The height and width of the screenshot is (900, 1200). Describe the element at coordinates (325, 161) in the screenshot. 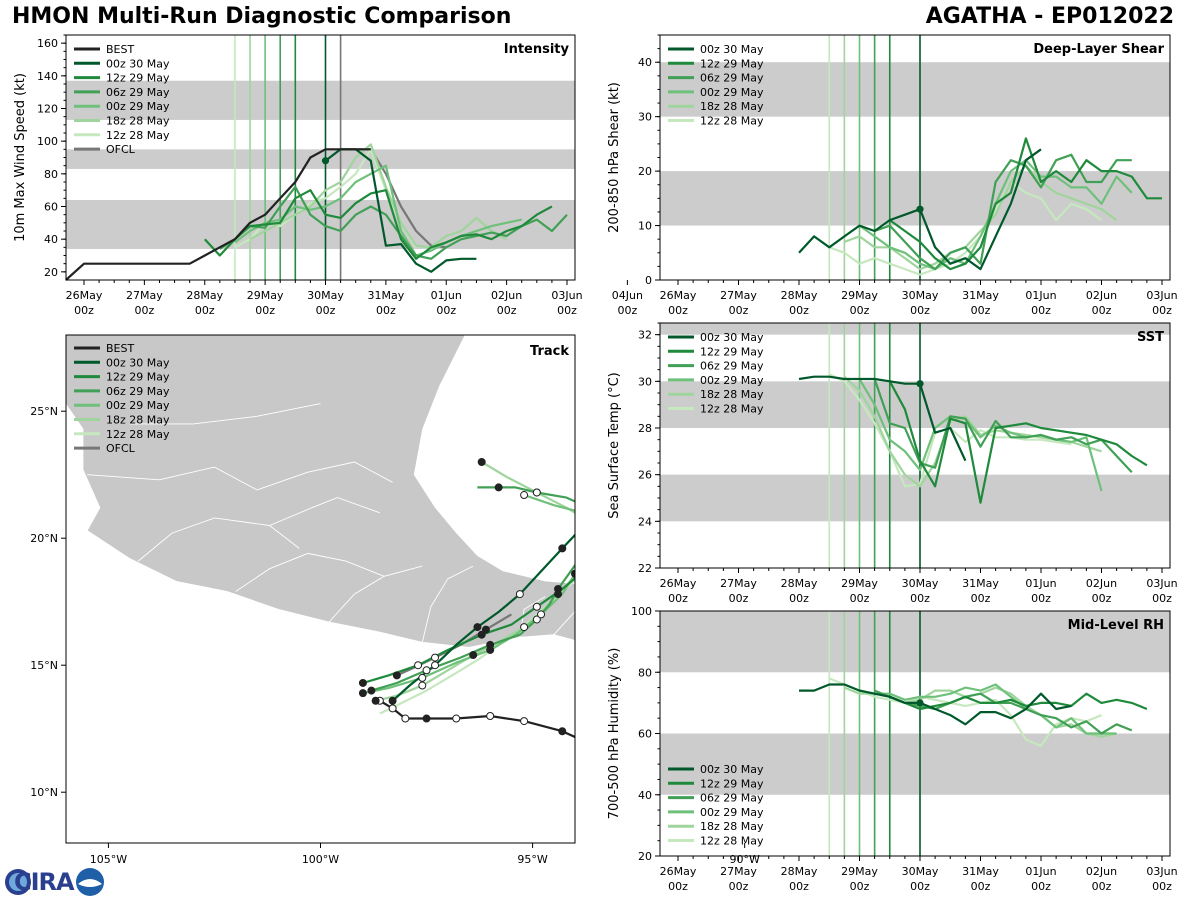

I see `intensity-init-marker` at that location.